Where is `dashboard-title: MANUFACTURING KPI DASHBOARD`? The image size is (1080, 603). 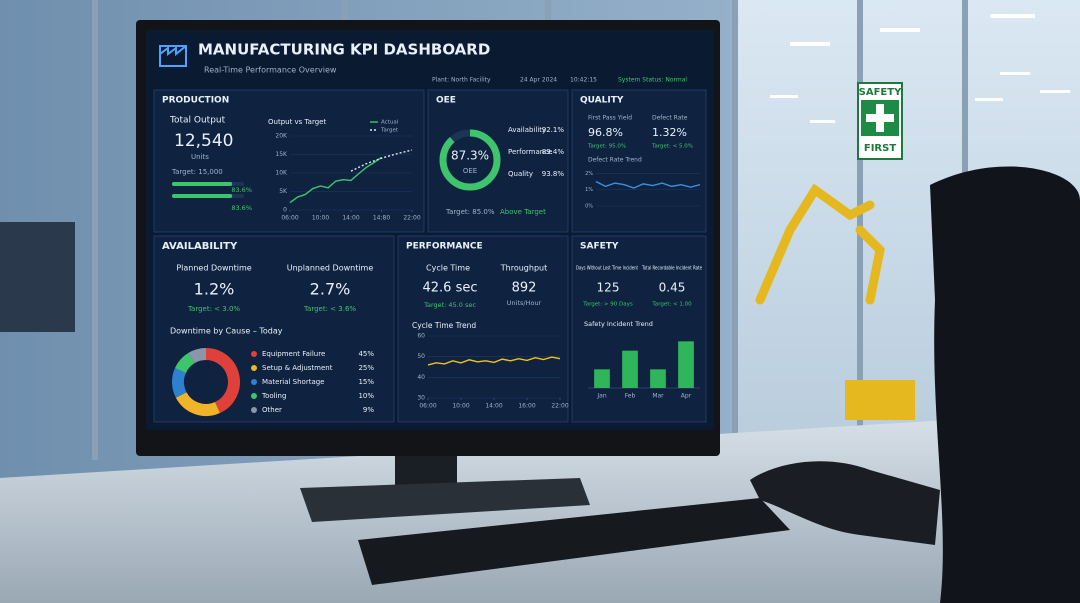
dashboard-title: MANUFACTURING KPI DASHBOARD is located at coordinates (344, 50).